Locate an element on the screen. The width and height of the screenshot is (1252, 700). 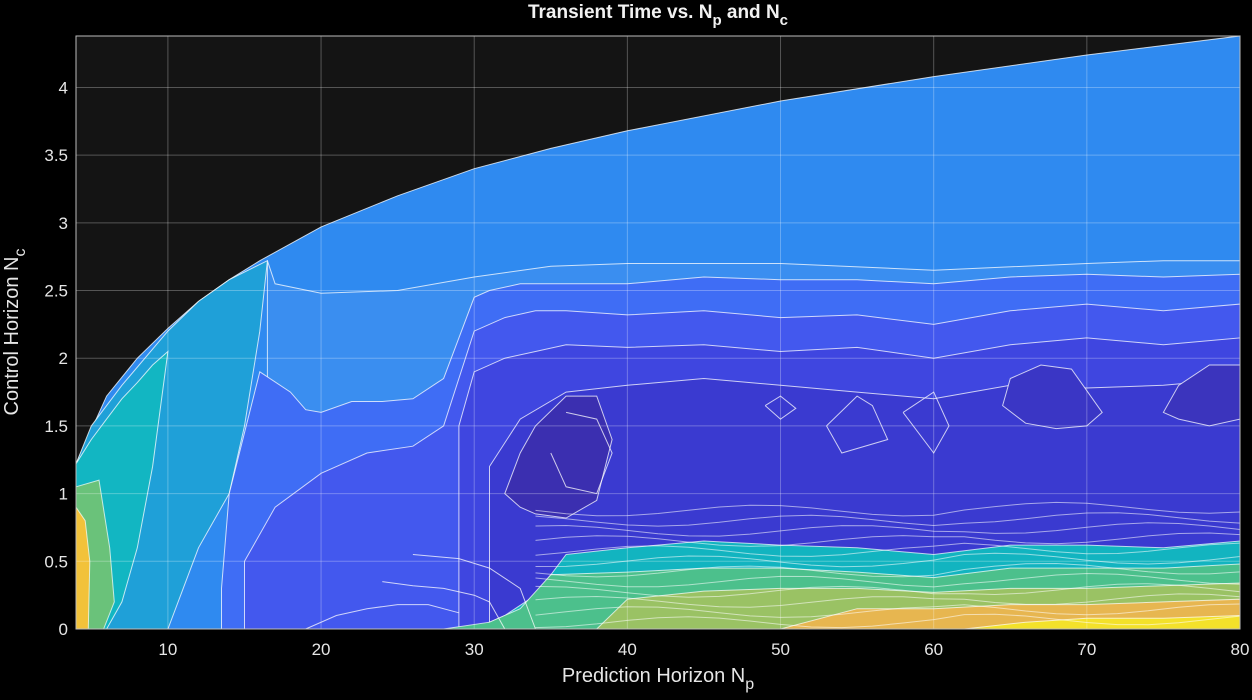
y-tick-label: 1.5 is located at coordinates (56, 426).